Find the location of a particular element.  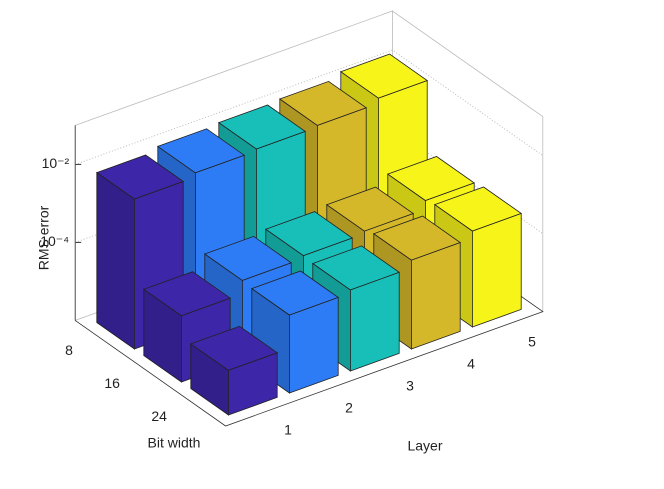

y-tick-label: 8 is located at coordinates (69, 350).